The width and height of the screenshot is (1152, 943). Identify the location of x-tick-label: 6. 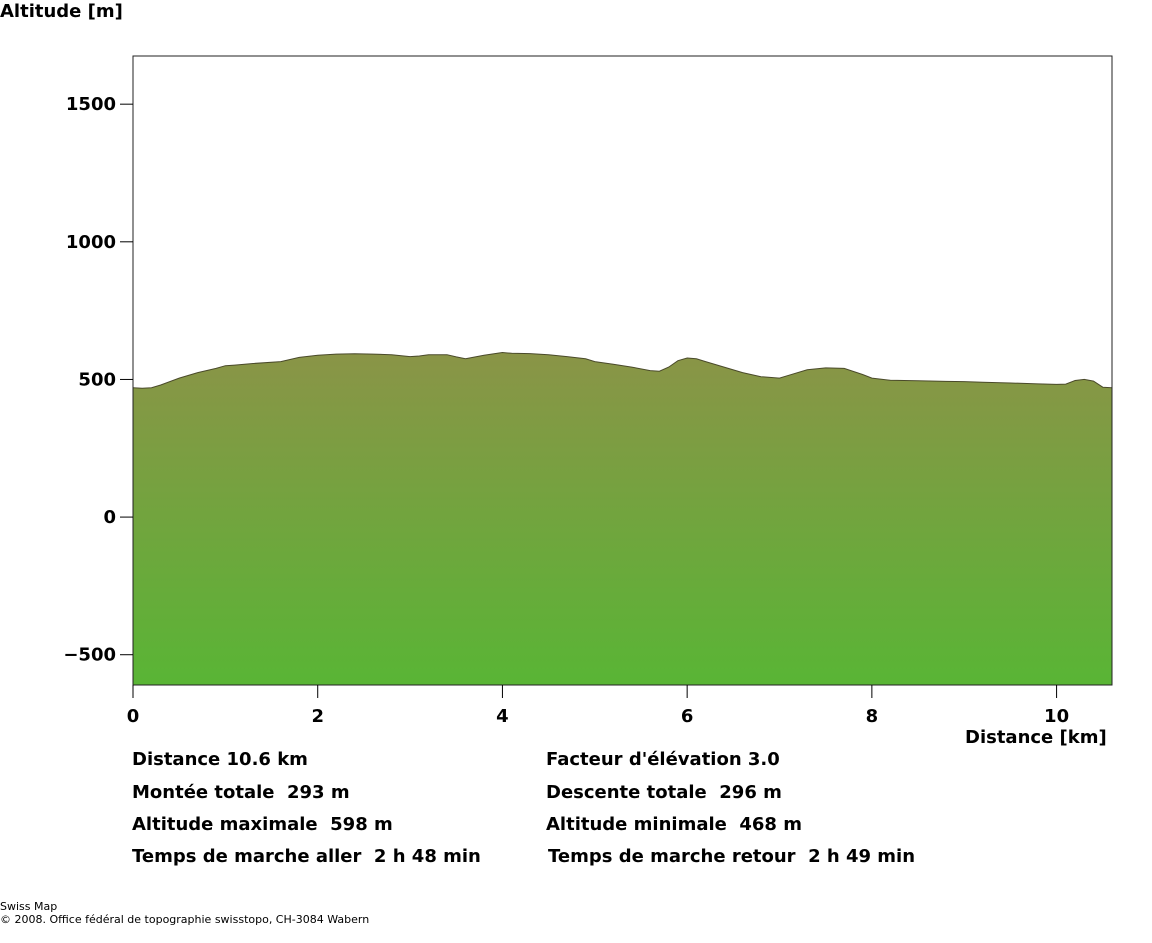
(687, 716).